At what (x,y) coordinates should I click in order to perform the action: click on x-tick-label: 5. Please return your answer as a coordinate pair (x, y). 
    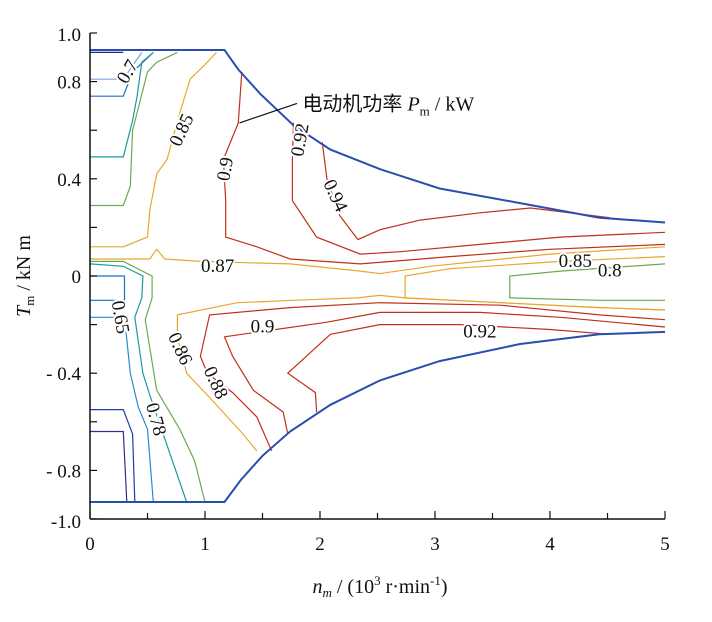
    Looking at the image, I should click on (665, 544).